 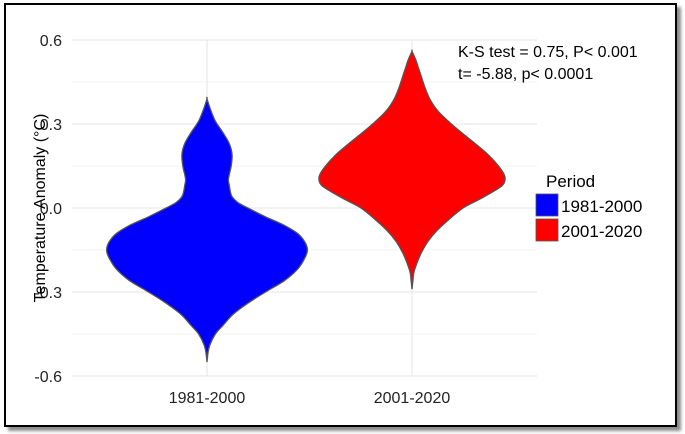 What do you see at coordinates (547, 205) in the screenshot?
I see `legend-swatch-1981-2000` at bounding box center [547, 205].